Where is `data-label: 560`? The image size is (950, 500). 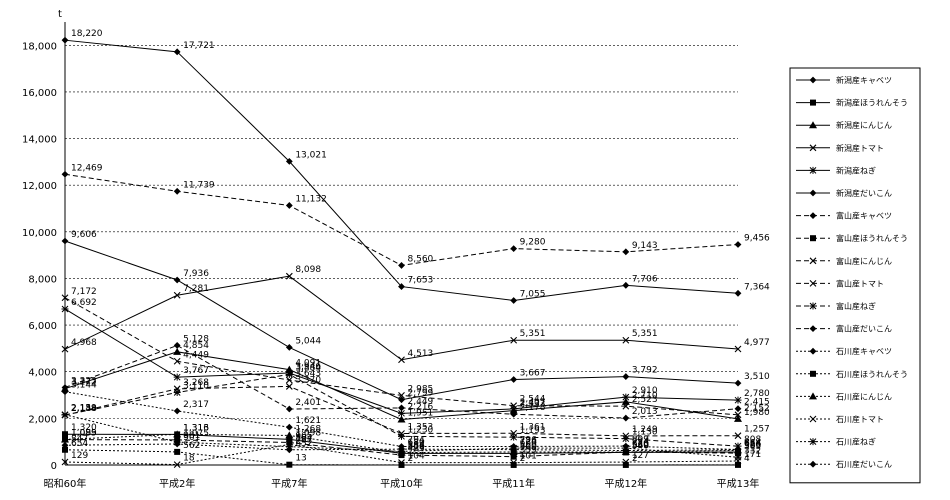 data-label: 560 is located at coordinates (752, 446).